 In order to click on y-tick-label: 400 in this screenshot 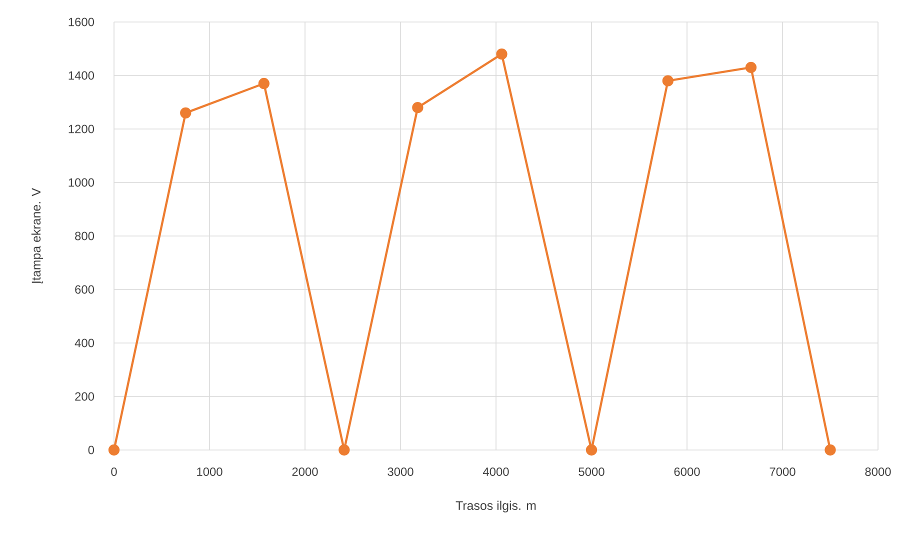, I will do `click(84, 343)`.